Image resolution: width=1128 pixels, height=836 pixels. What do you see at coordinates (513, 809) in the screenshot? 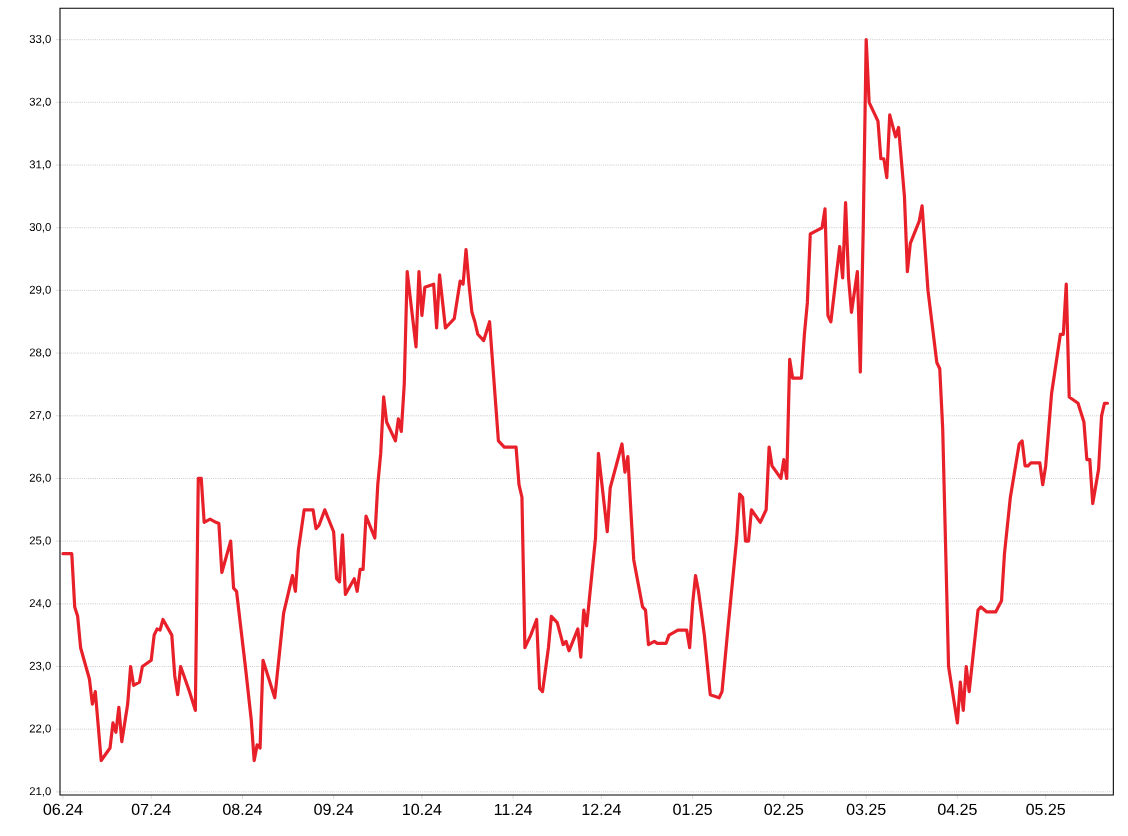
I see `x-tick-label: 11.24` at bounding box center [513, 809].